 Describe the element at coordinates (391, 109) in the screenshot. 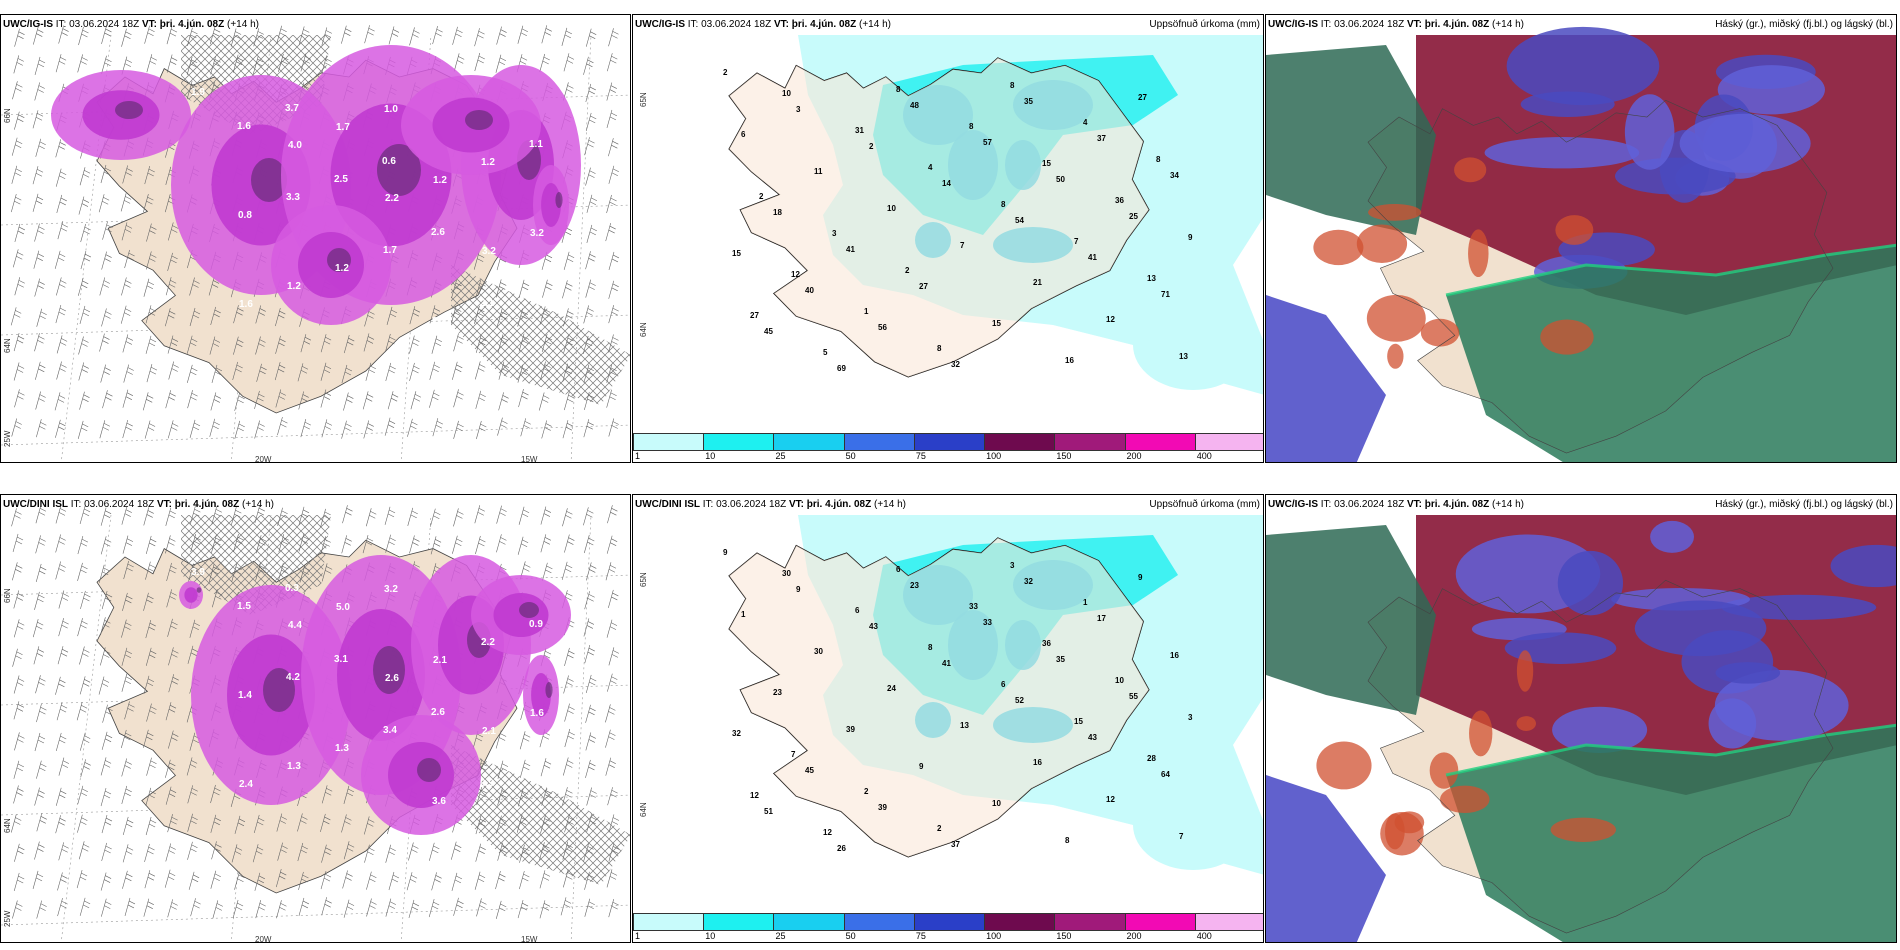

I see `precip-value-label: 1.0` at that location.